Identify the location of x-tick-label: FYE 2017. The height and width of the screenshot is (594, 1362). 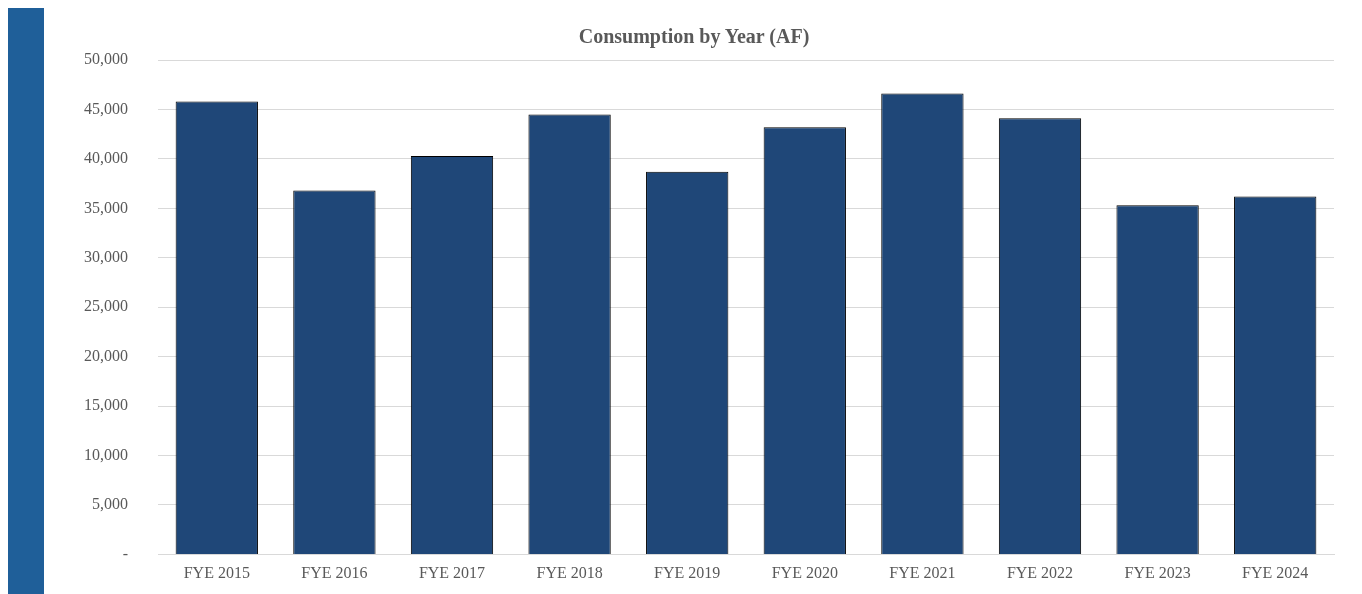
(452, 573).